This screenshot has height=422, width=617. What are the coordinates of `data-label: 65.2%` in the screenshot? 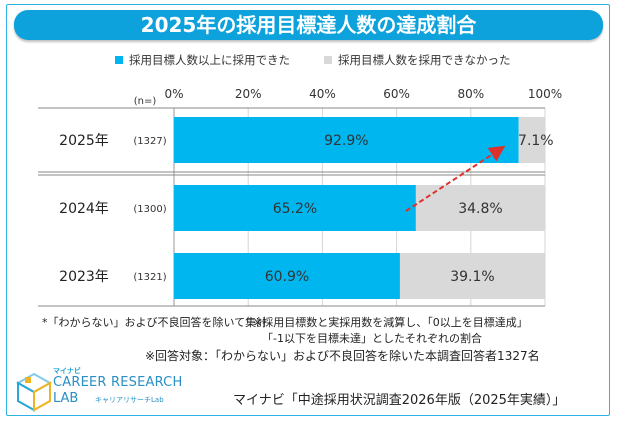 It's located at (295, 209).